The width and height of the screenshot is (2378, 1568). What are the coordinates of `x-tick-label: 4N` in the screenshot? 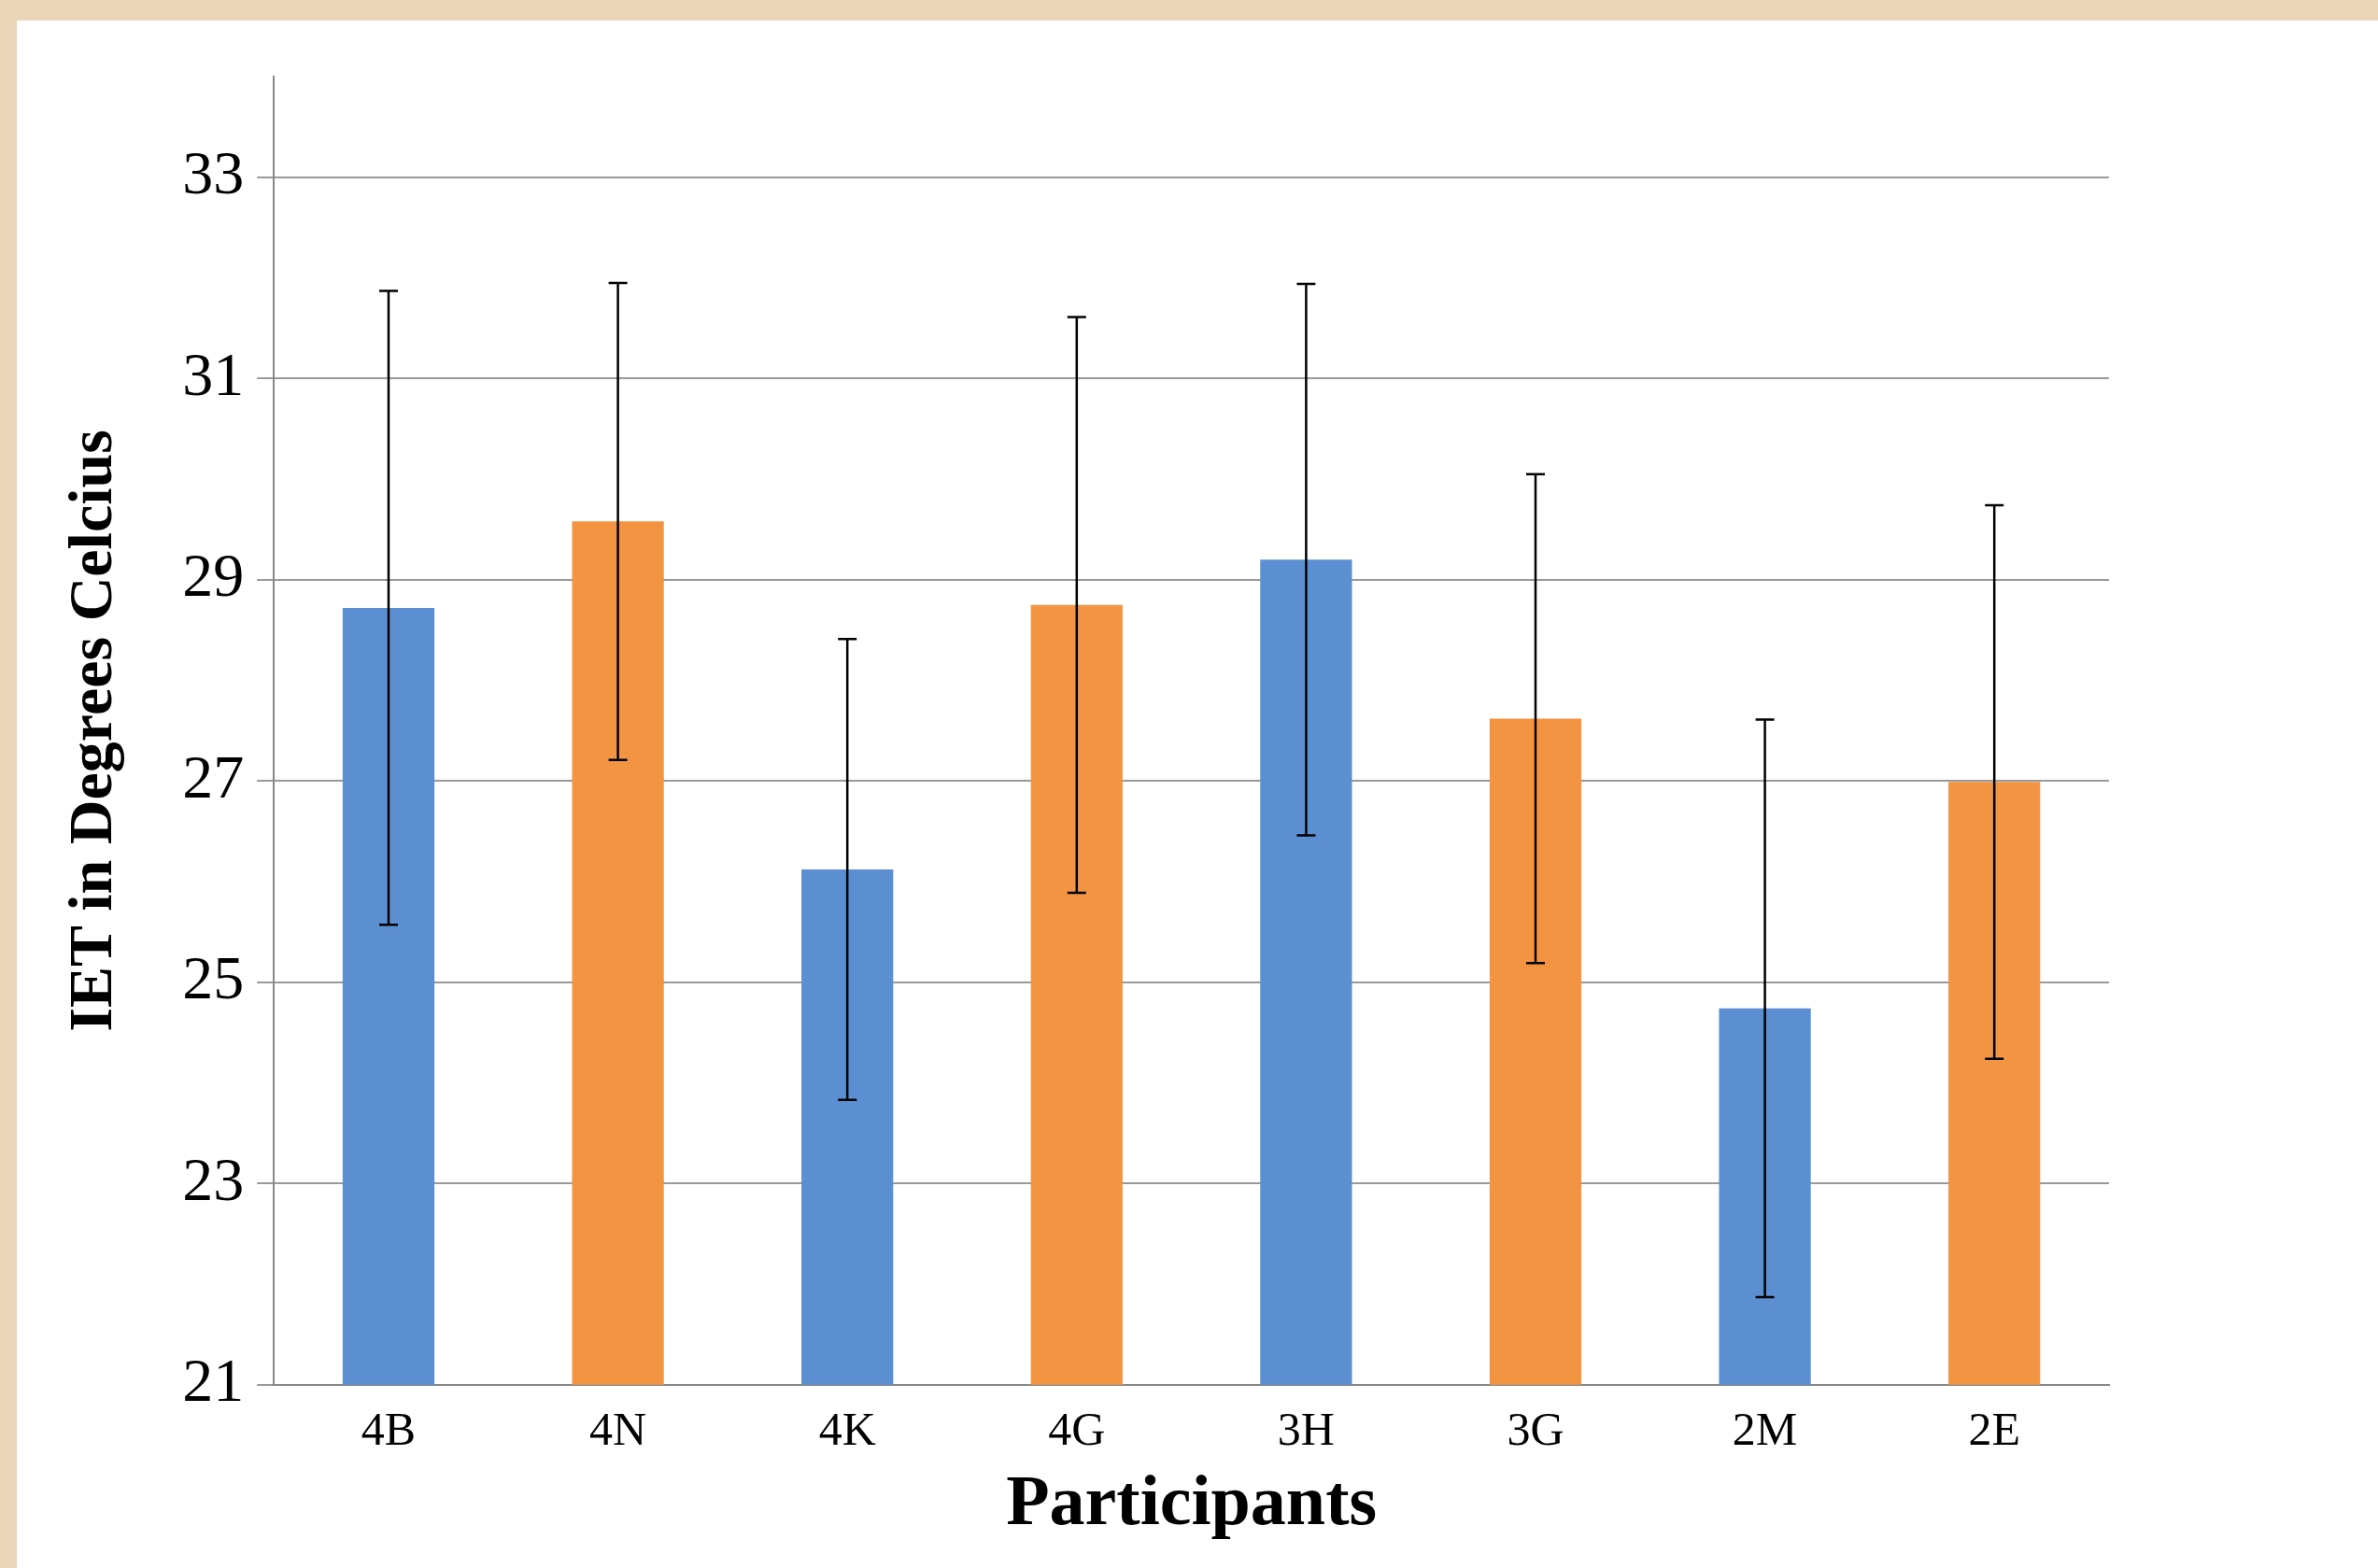 It's located at (618, 1428).